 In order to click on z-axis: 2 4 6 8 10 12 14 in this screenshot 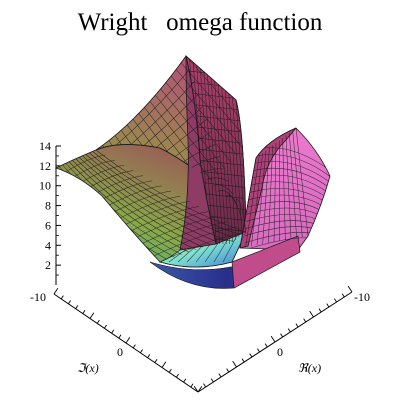, I will do `click(50, 212)`.